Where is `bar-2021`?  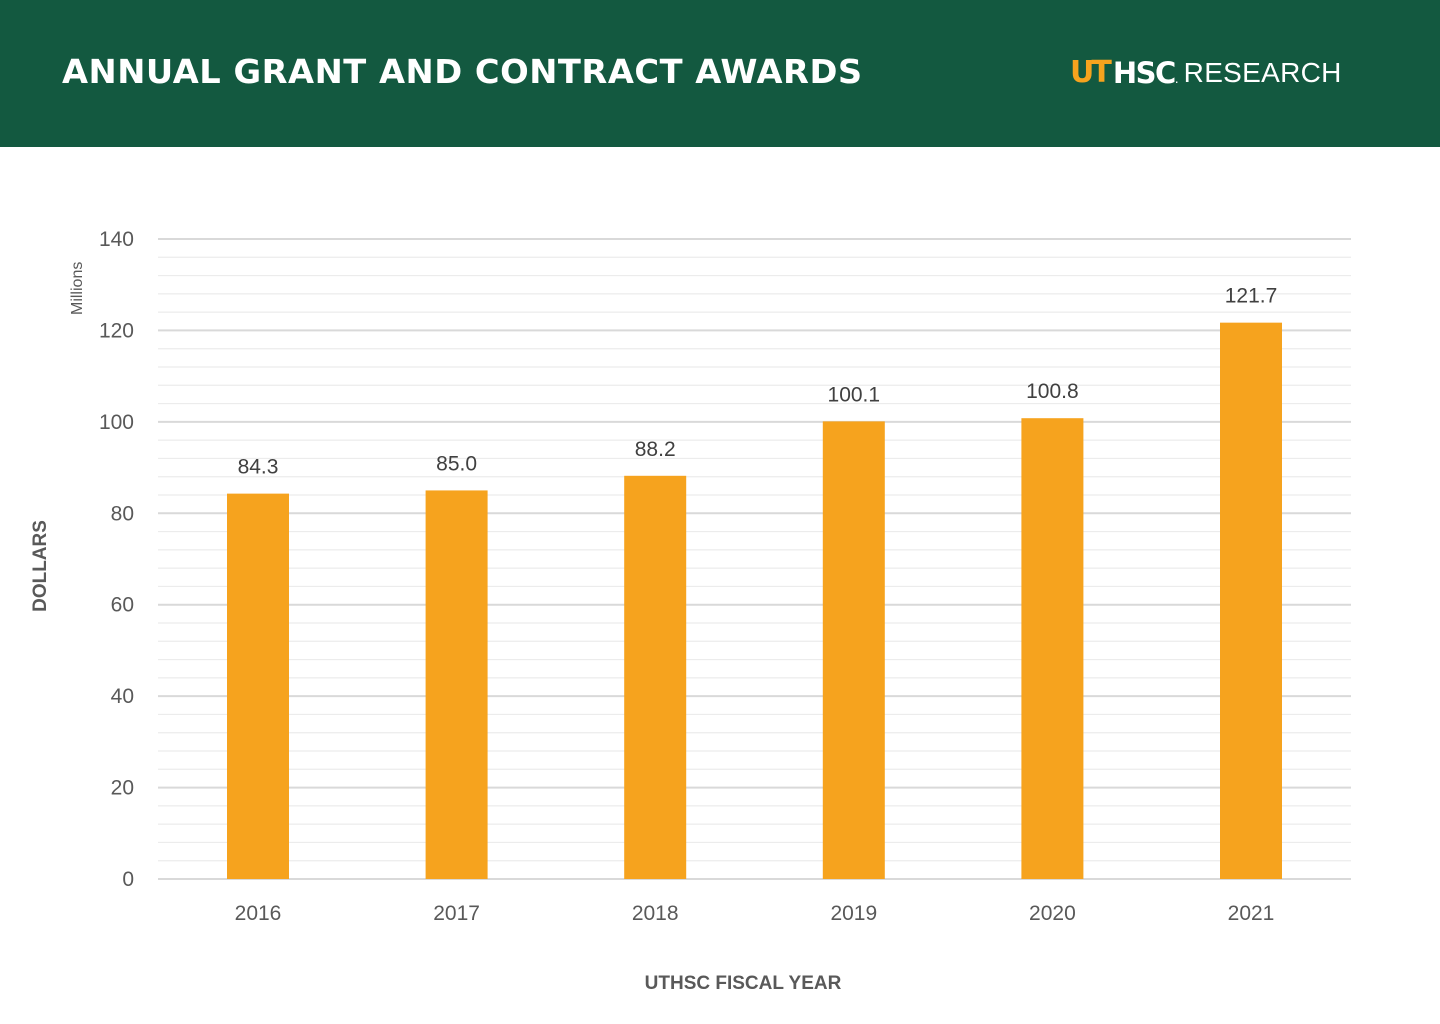
bar-2021 is located at coordinates (1251, 600).